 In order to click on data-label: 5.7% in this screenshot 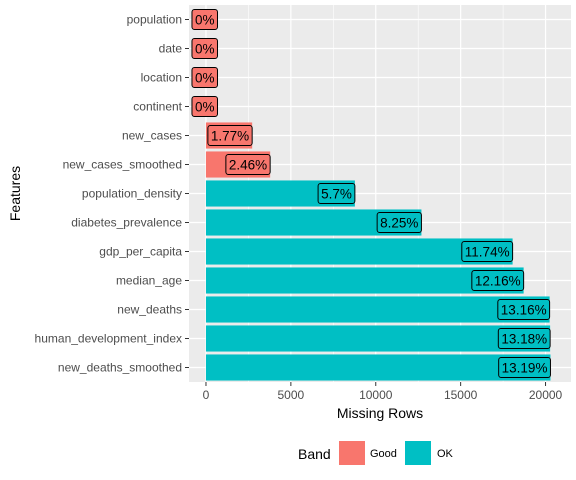, I will do `click(336, 193)`.